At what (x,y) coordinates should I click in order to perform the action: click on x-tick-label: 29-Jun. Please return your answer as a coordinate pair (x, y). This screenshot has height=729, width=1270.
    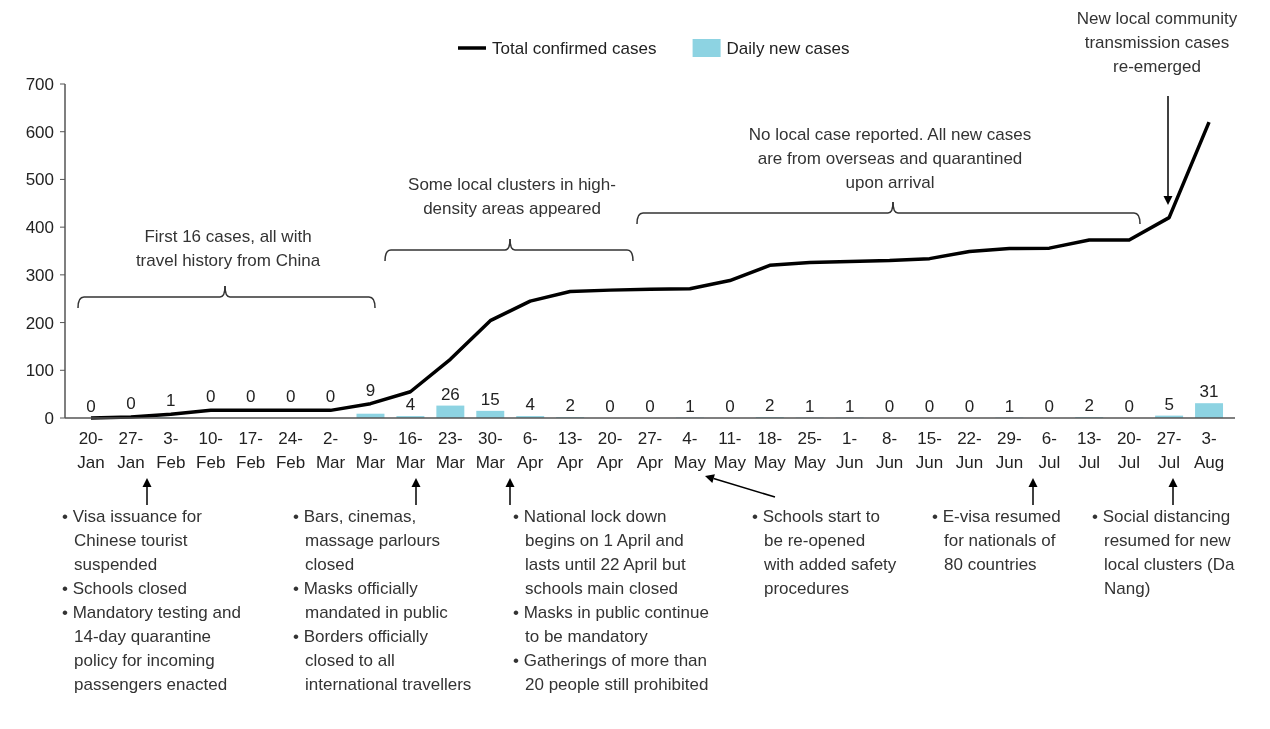
    Looking at the image, I should click on (1009, 450).